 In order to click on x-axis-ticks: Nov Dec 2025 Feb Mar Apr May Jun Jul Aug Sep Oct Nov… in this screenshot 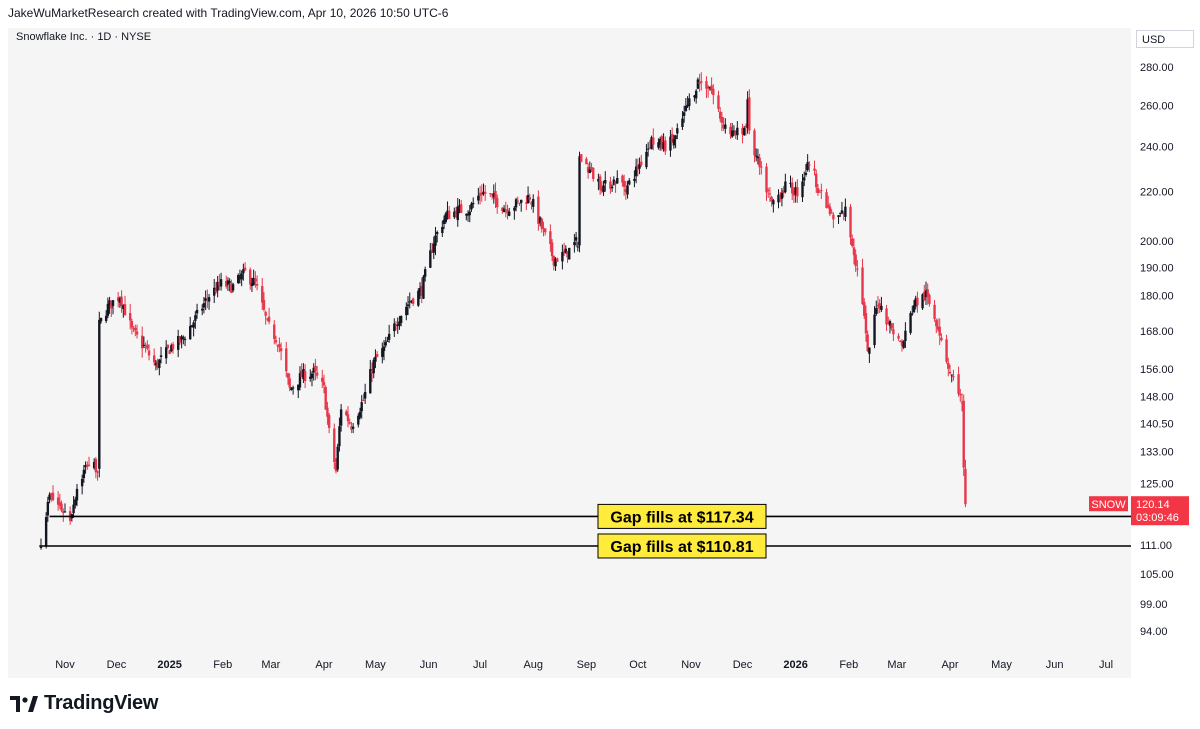, I will do `click(584, 665)`.